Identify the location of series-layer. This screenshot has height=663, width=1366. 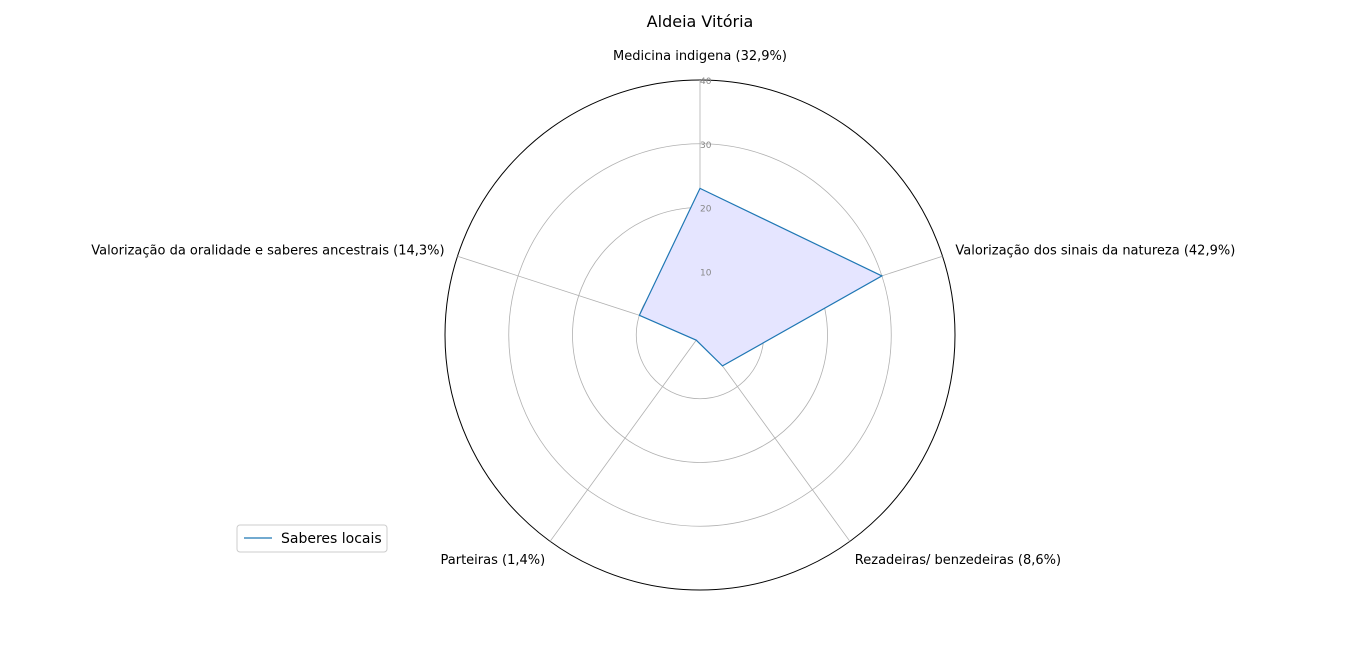
(761, 277).